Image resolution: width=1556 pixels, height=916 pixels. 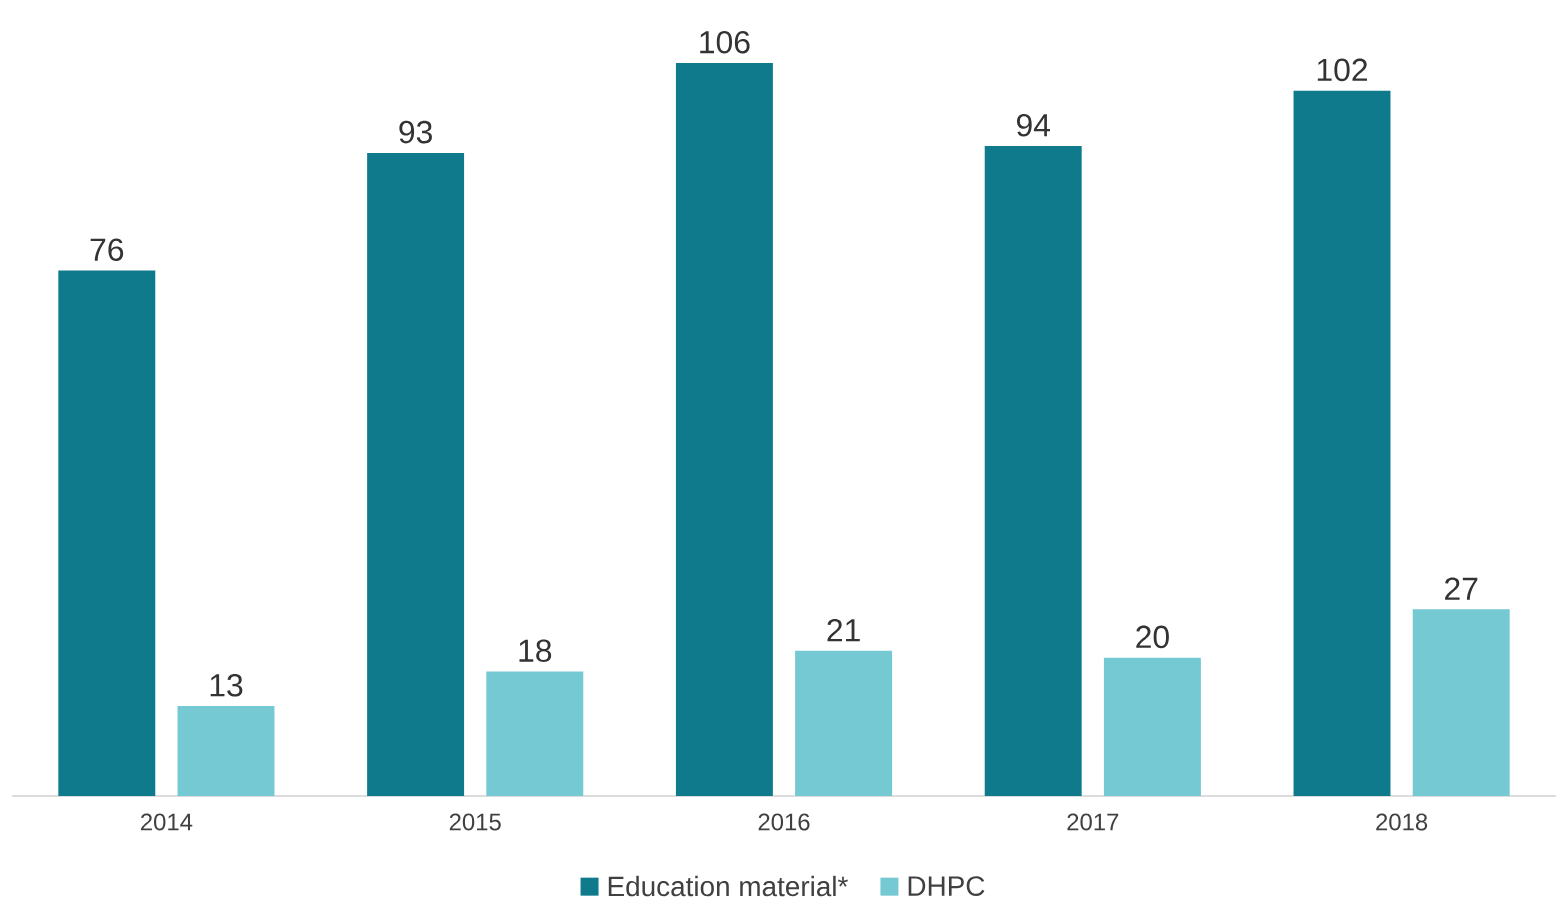 I want to click on data-label: 18, so click(x=535, y=651).